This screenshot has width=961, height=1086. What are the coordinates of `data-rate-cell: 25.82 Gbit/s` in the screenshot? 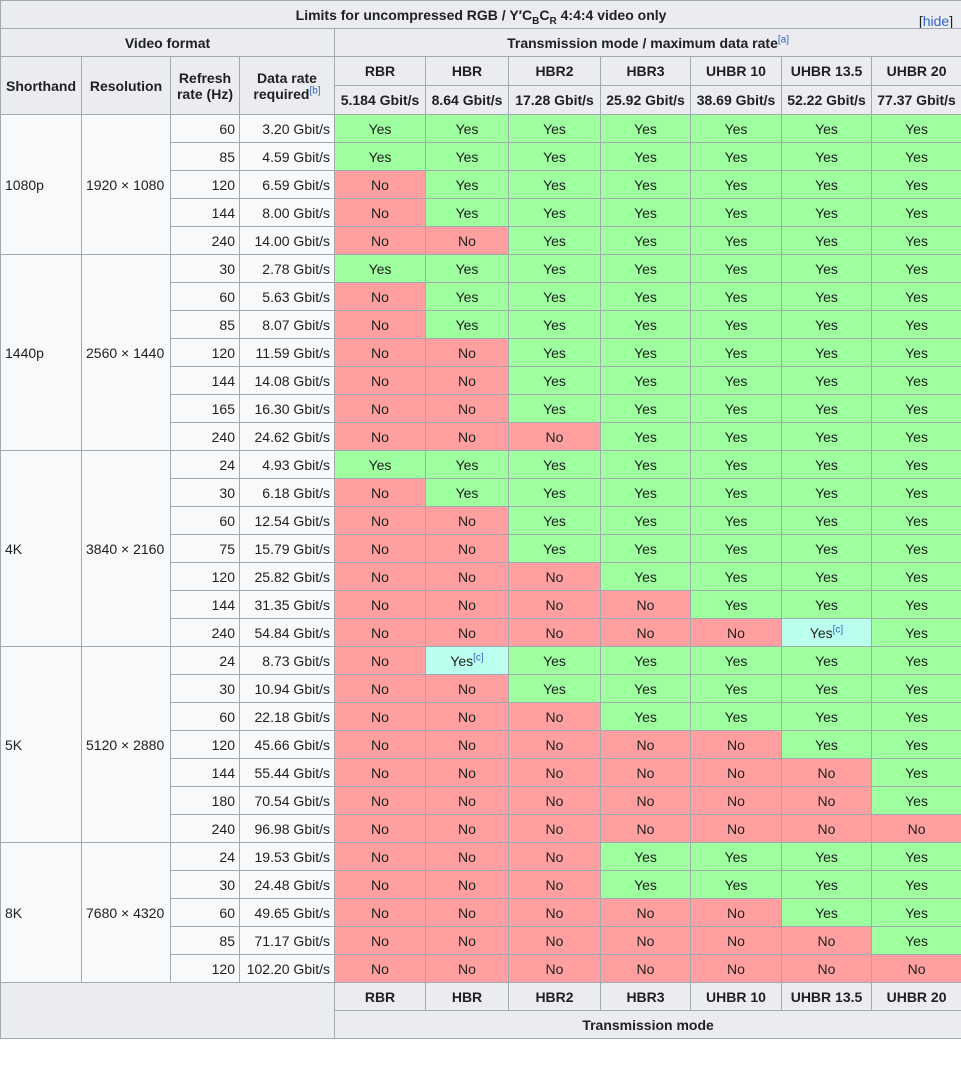 It's located at (287, 576).